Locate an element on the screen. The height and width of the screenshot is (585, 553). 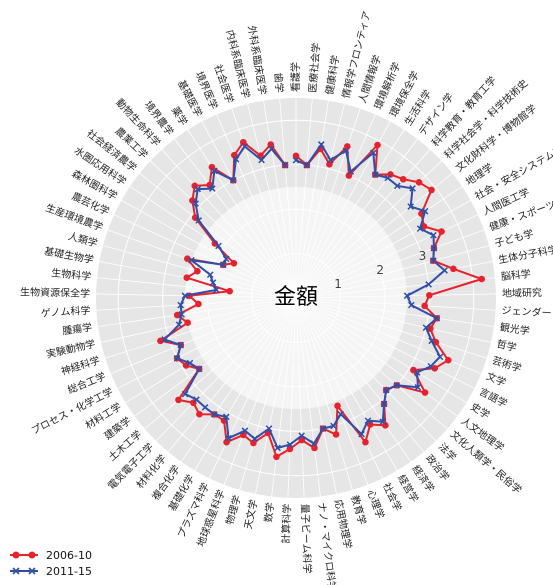
legend-entry-series-2: 2011-15 is located at coordinates (50, 571).